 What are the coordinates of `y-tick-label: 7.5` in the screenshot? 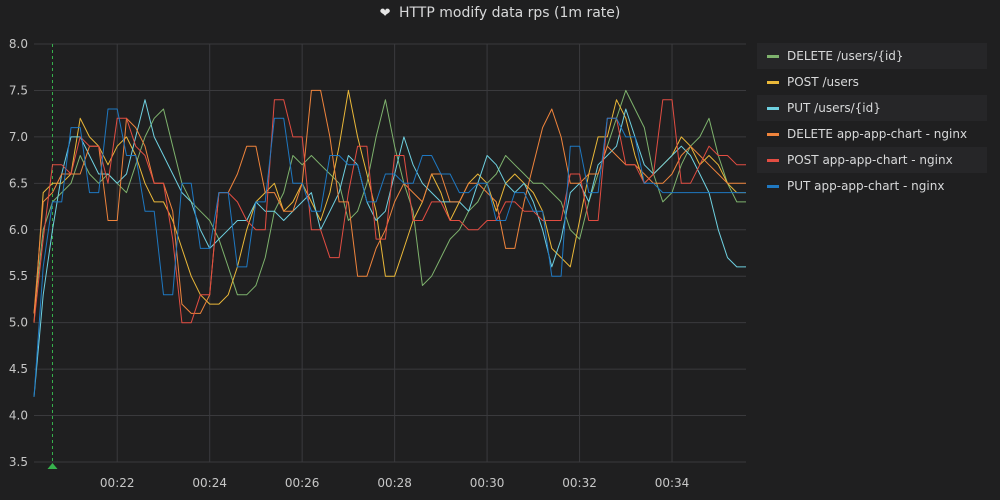 It's located at (18, 90).